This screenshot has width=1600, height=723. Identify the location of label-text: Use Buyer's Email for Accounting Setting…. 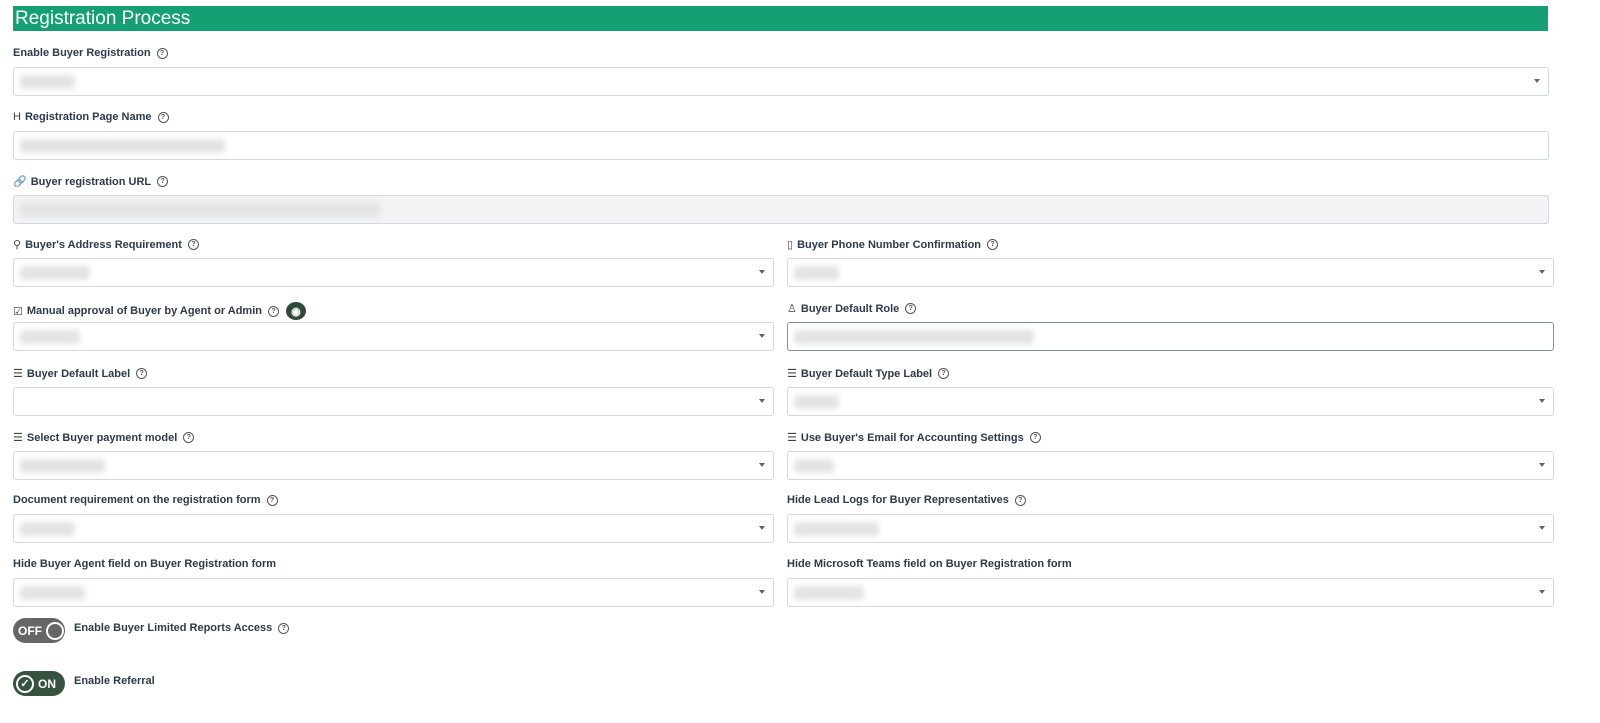
(912, 437).